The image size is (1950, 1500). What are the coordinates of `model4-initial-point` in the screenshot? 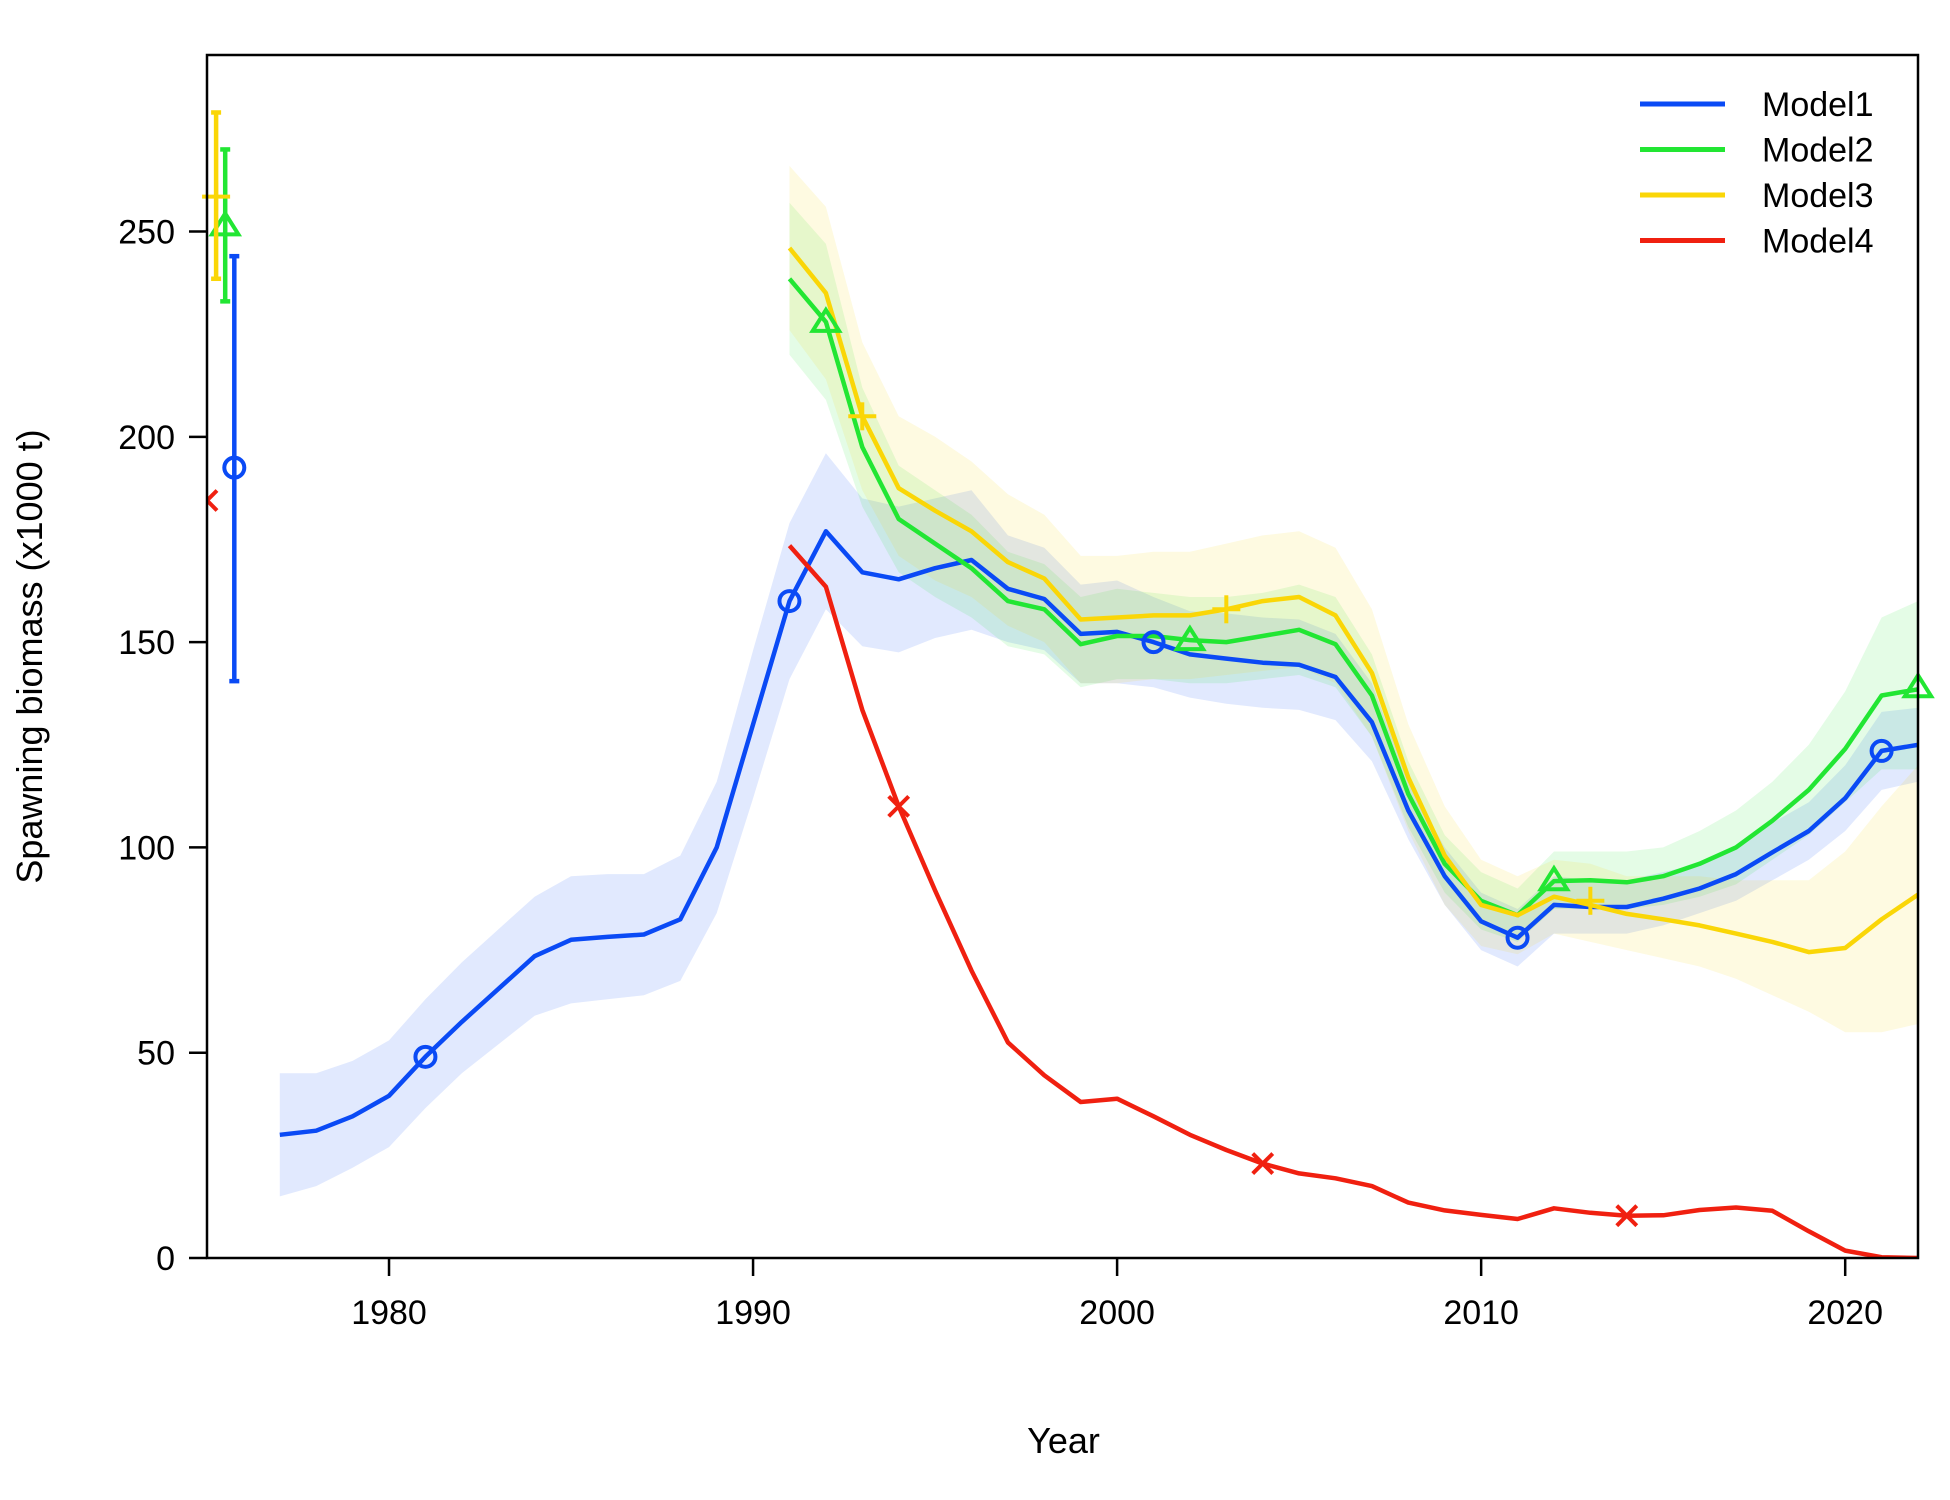 It's located at (213, 500).